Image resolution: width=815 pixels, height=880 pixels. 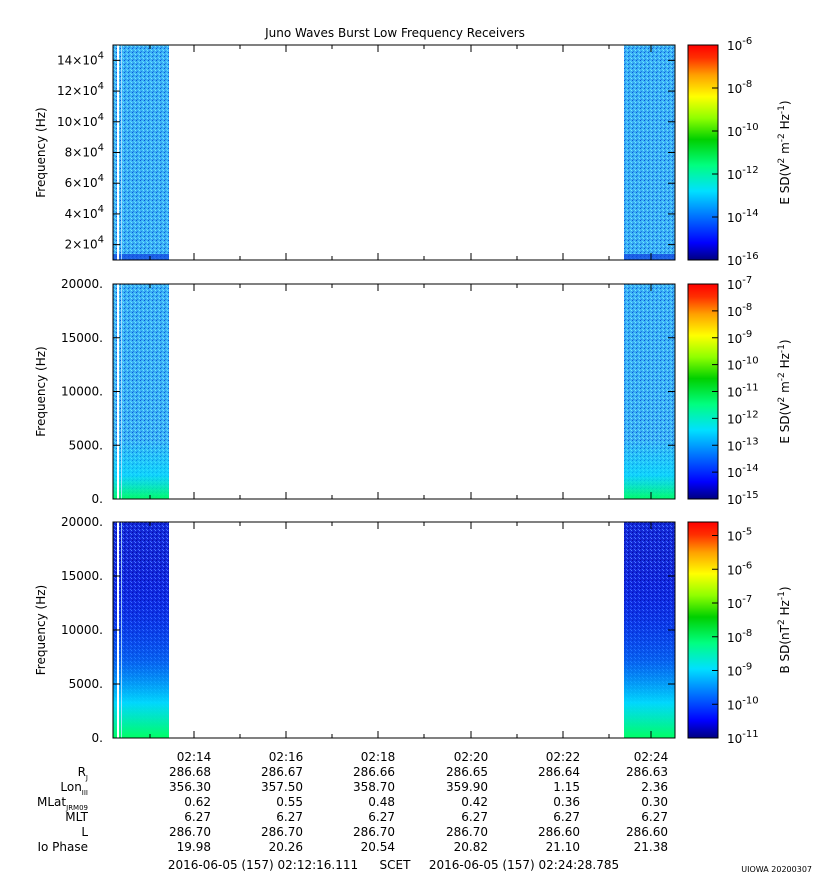 I want to click on y-tick-label: 14×104, so click(x=80, y=58).